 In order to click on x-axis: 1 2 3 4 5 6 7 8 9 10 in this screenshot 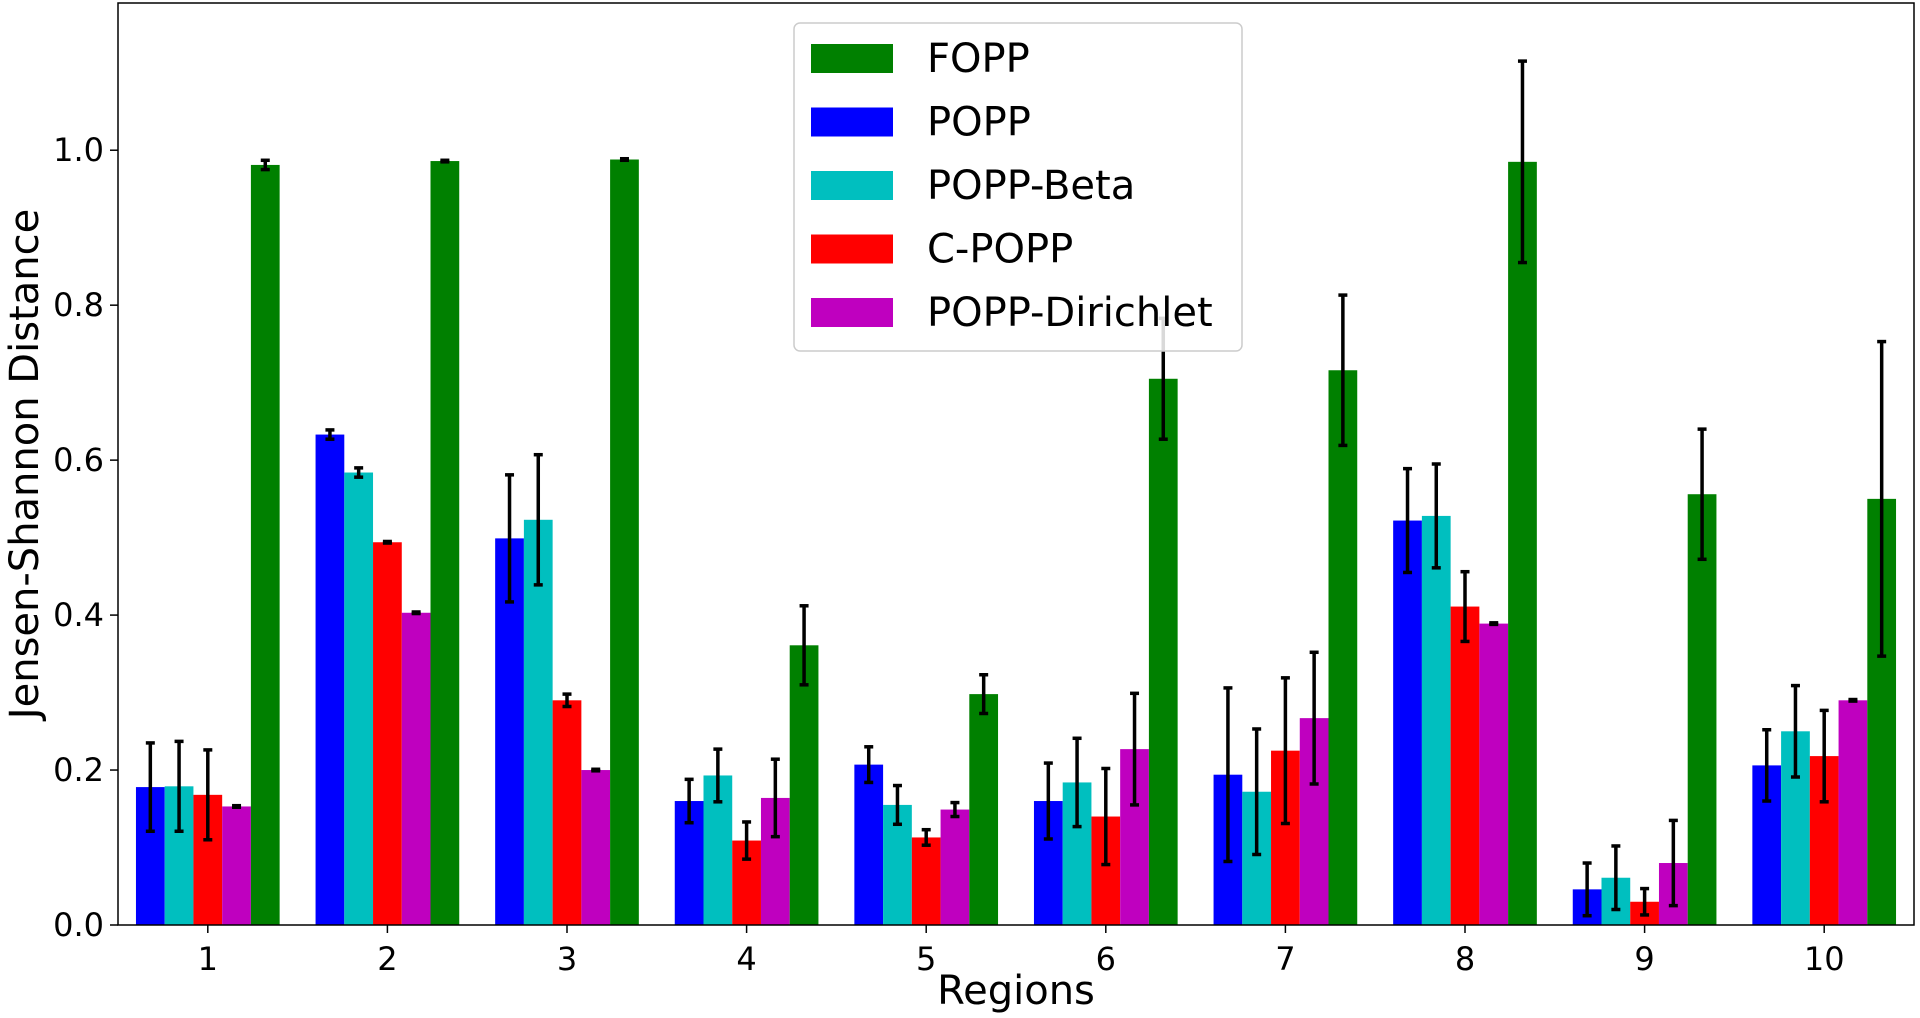, I will do `click(1021, 951)`.